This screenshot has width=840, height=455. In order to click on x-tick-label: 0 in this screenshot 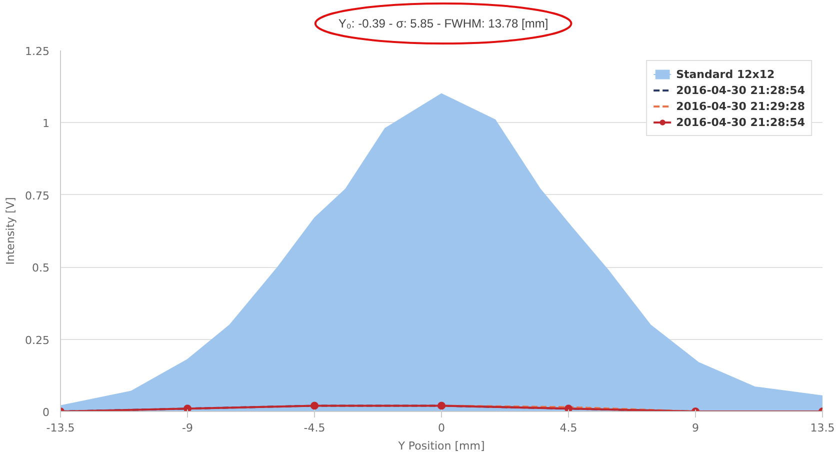, I will do `click(441, 428)`.